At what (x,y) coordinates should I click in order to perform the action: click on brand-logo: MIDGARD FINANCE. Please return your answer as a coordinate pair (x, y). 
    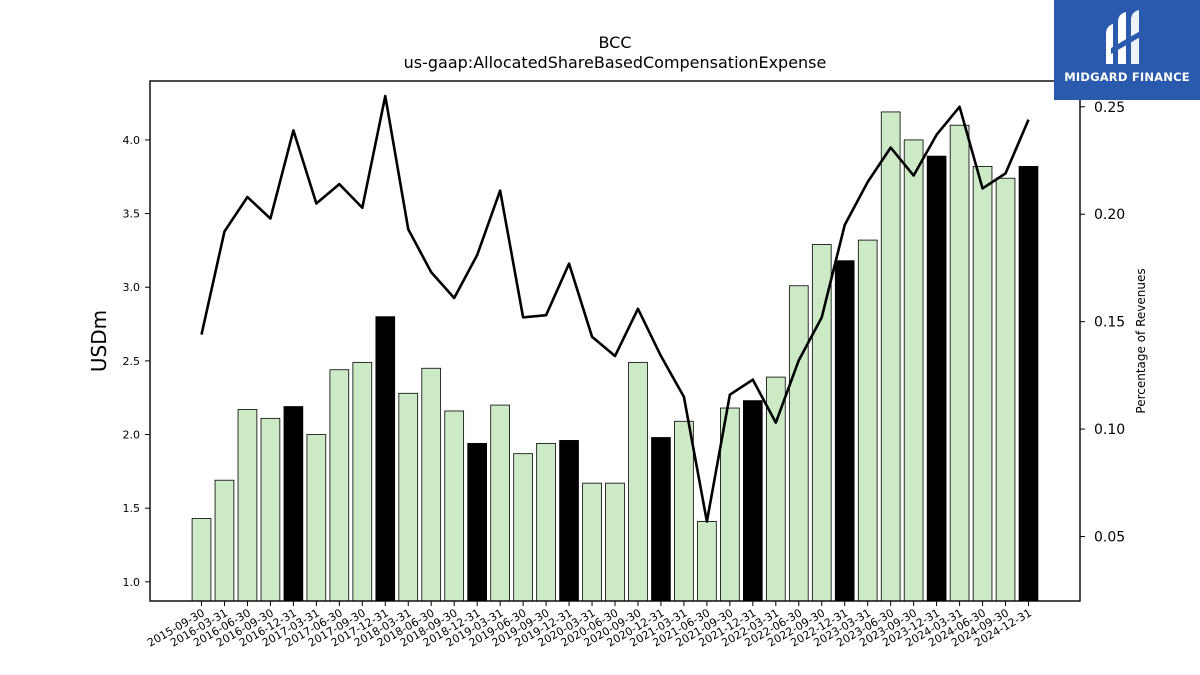
    Looking at the image, I should click on (1127, 50).